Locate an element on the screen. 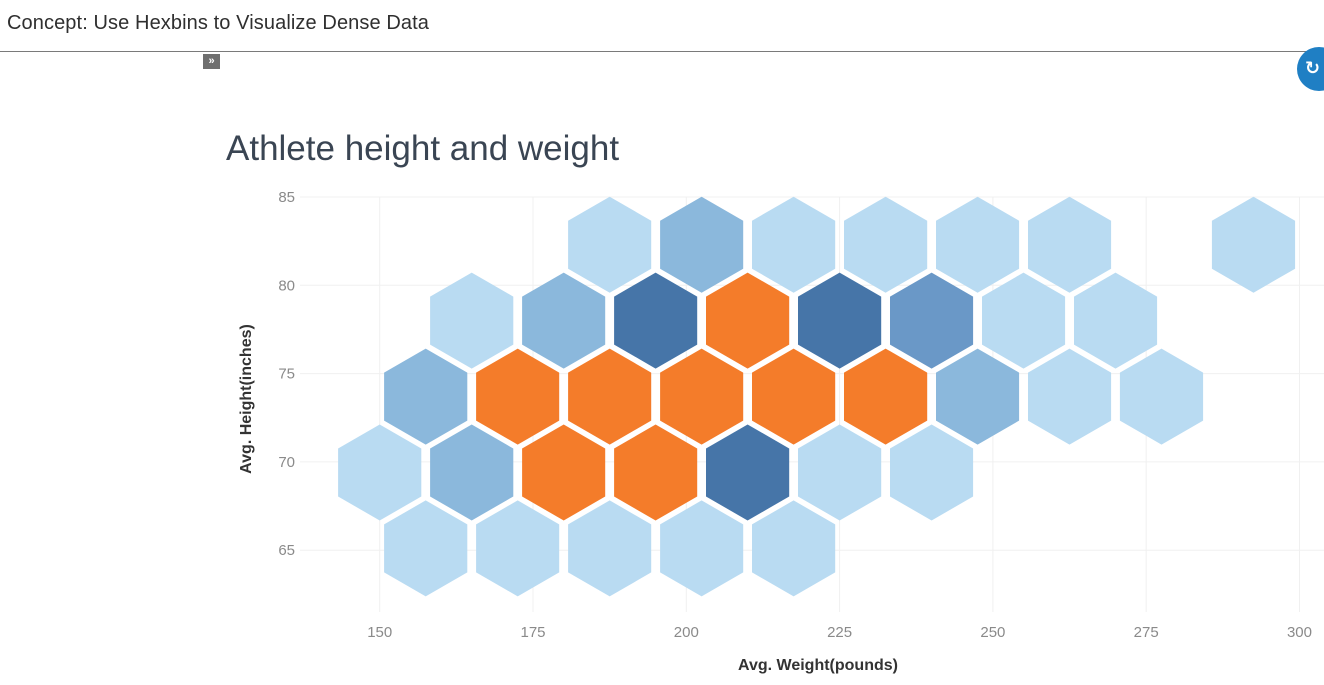 The height and width of the screenshot is (685, 1324). expand-sidebar-button: » is located at coordinates (211, 61).